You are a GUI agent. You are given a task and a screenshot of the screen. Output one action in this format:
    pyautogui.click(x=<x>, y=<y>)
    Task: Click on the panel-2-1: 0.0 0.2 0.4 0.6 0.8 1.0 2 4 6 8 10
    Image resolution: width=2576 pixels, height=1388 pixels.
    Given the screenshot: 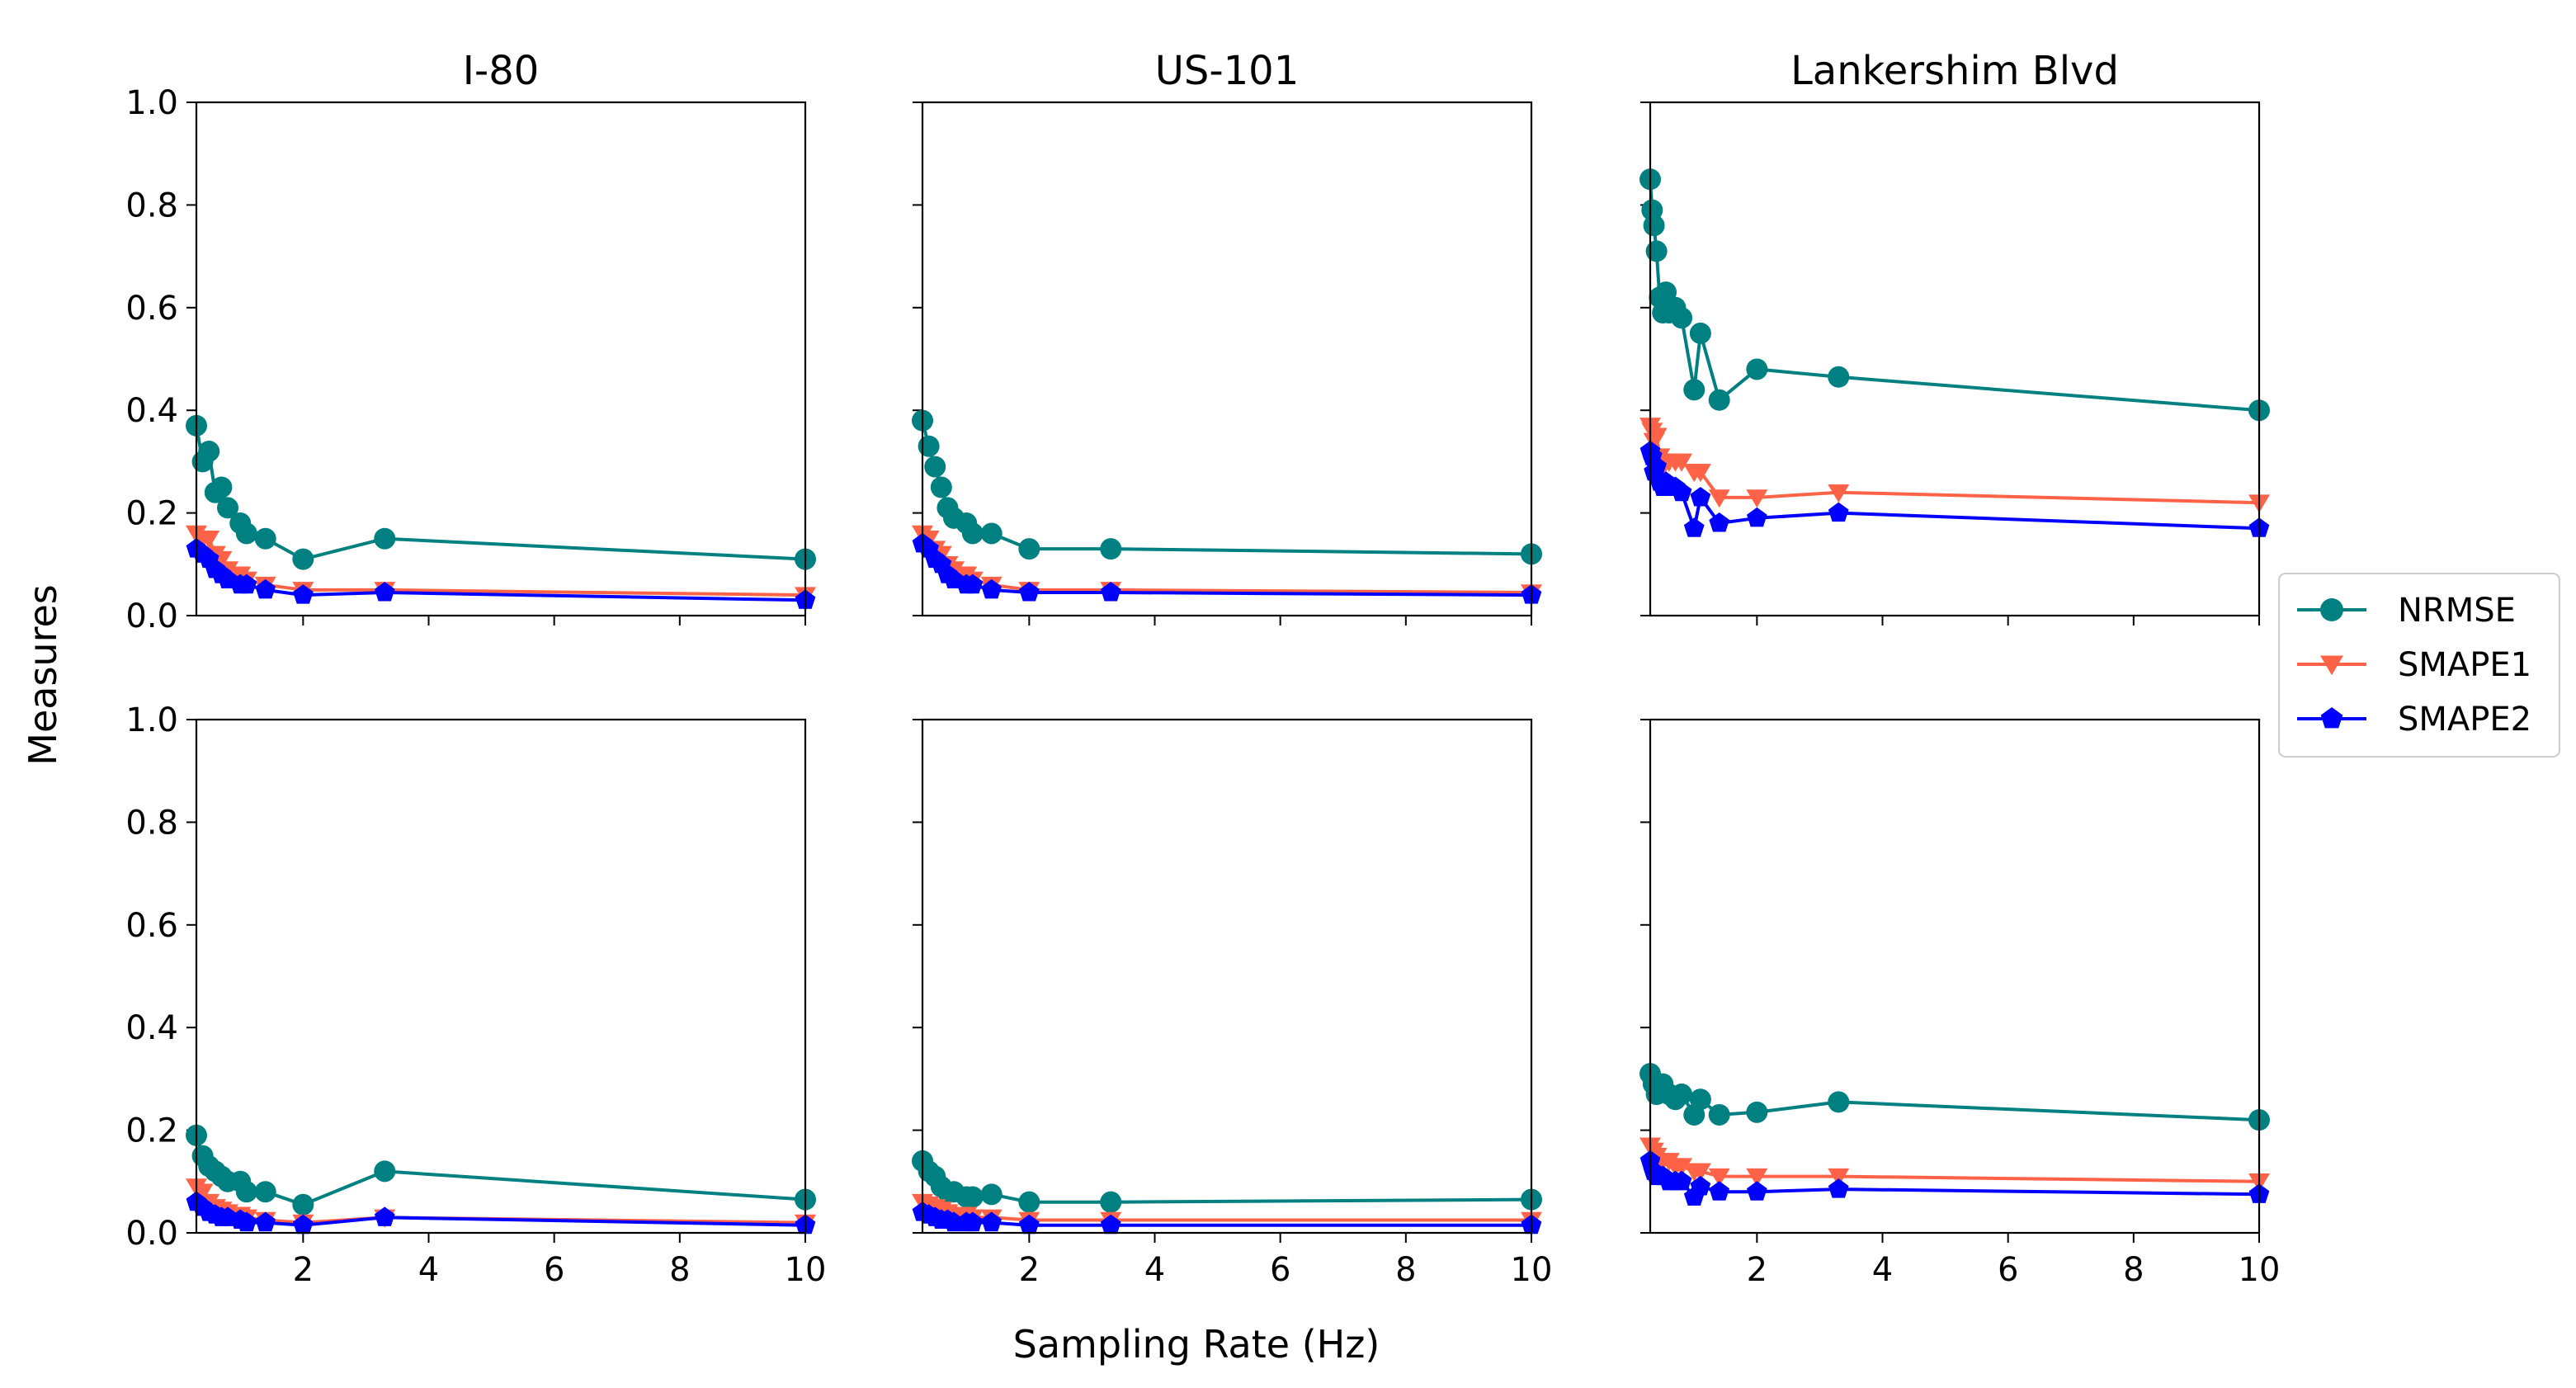 What is the action you would take?
    pyautogui.click(x=475, y=995)
    